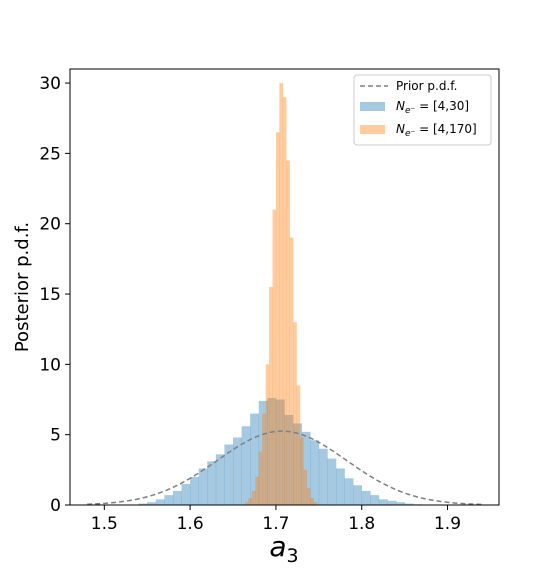 The width and height of the screenshot is (554, 576). What do you see at coordinates (372, 129) in the screenshot?
I see `legend-swatch-orange` at bounding box center [372, 129].